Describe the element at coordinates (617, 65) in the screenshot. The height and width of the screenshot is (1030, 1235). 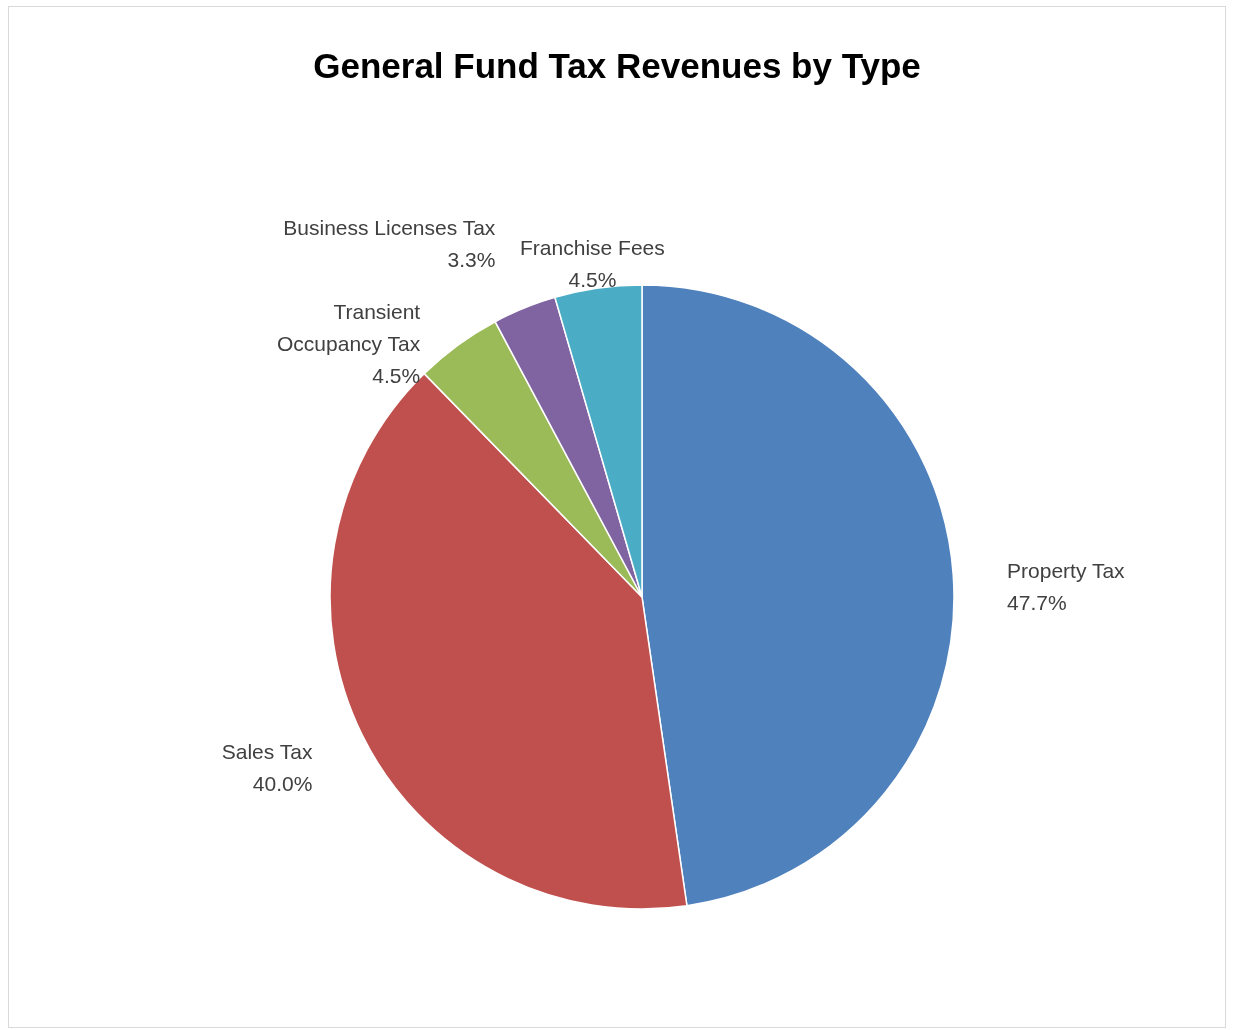
I see `chart-title: General Fund Tax Revenues by Type` at that location.